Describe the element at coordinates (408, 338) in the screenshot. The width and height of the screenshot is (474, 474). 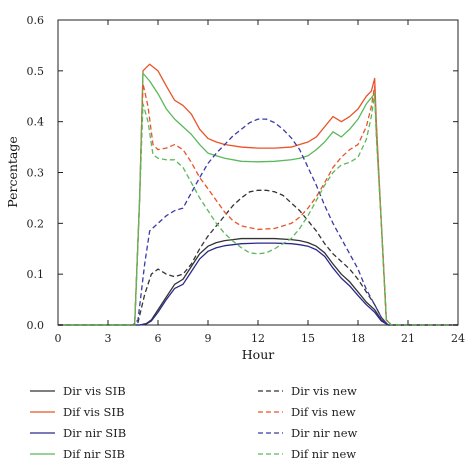
I see `x-tick-label: 21` at that location.